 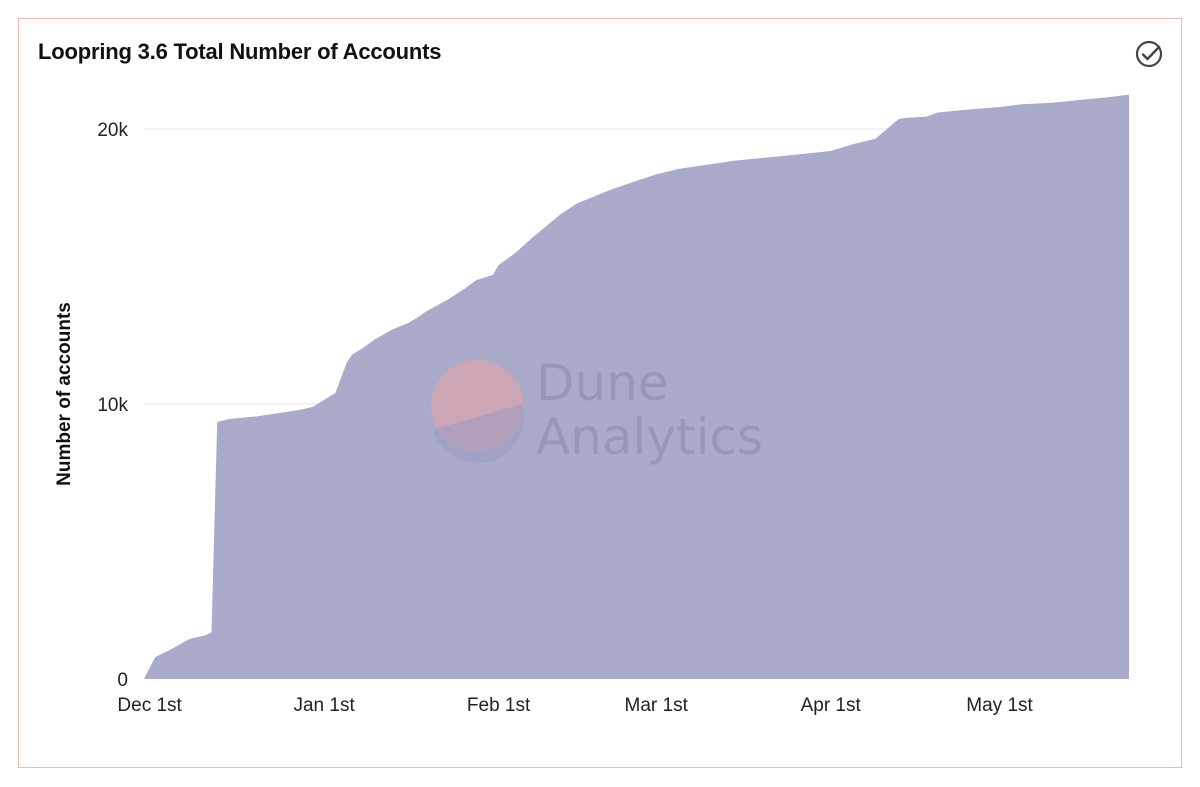 I want to click on y-tick-label: 10k, so click(x=112, y=405).